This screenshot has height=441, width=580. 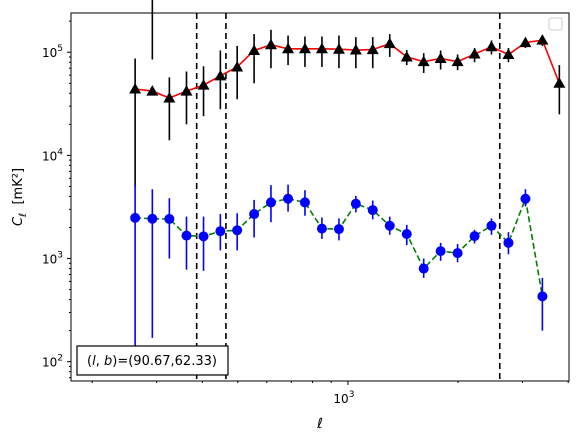 I want to click on y-axis-label: Cℓ [mK²], so click(x=20, y=197).